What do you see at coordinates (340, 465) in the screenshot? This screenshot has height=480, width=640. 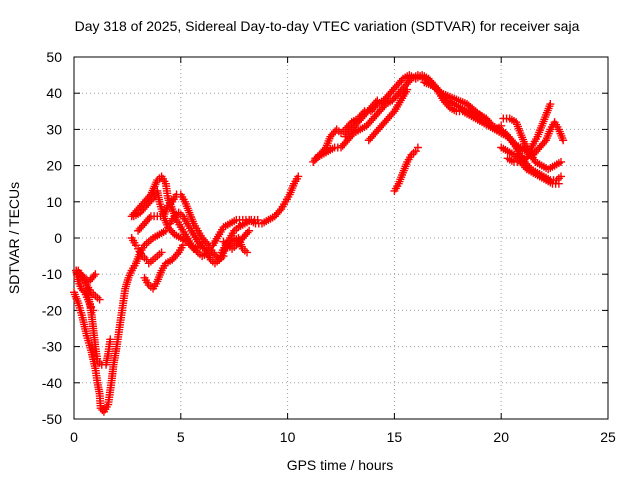 I see `x-axis-label: GPS time / hours` at bounding box center [340, 465].